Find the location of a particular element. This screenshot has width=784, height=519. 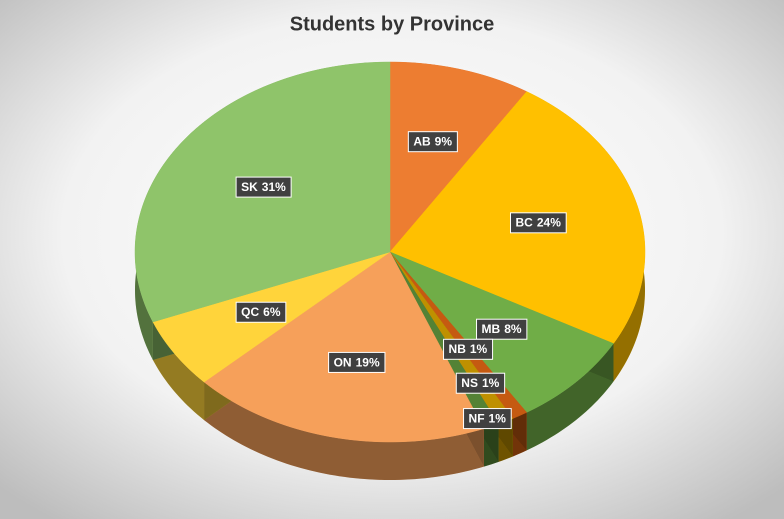

slice-side is located at coordinates (344, 431).